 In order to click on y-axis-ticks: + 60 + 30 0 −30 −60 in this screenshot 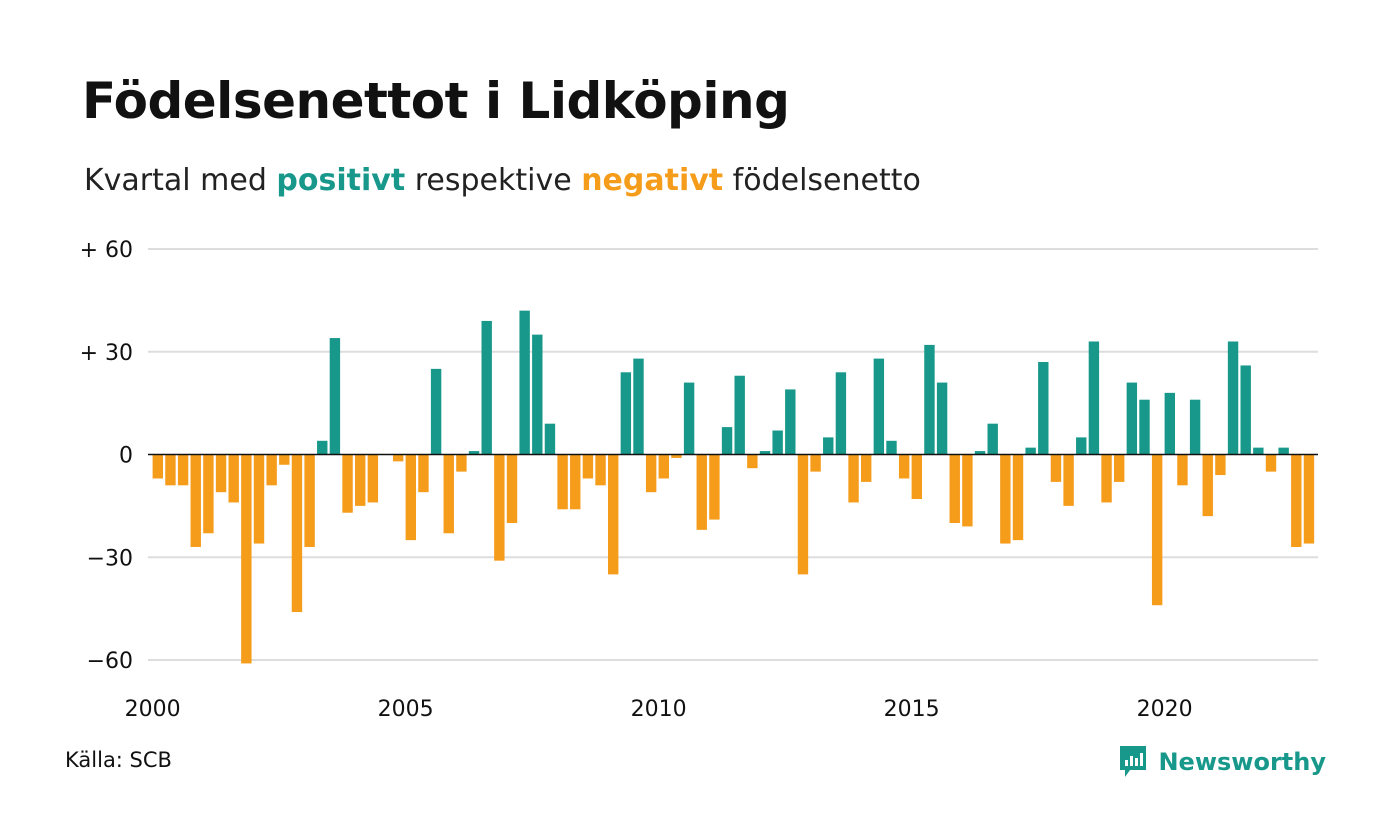, I will do `click(106, 456)`.